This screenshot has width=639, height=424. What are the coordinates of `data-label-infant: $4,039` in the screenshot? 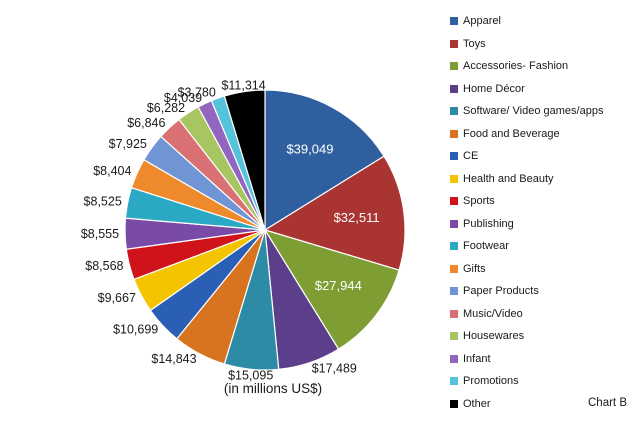 It's located at (183, 98).